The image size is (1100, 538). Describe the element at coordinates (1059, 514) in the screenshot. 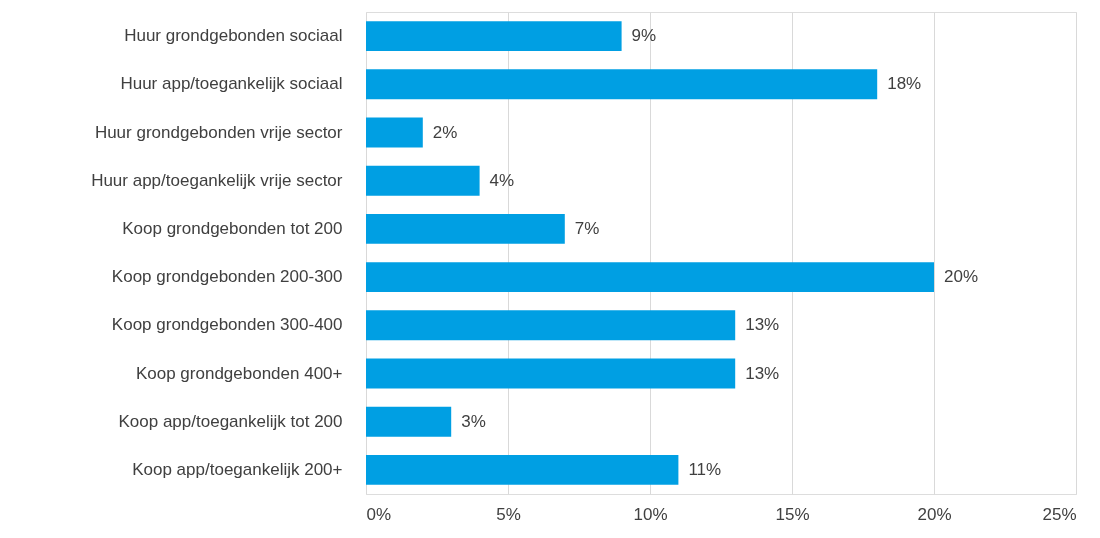

I see `x-tick-label: 25%` at that location.